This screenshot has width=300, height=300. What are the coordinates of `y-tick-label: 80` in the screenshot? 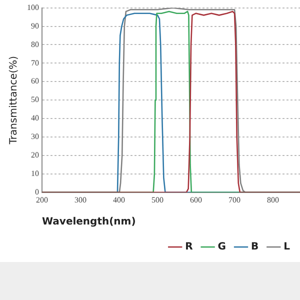 It's located at (35, 44).